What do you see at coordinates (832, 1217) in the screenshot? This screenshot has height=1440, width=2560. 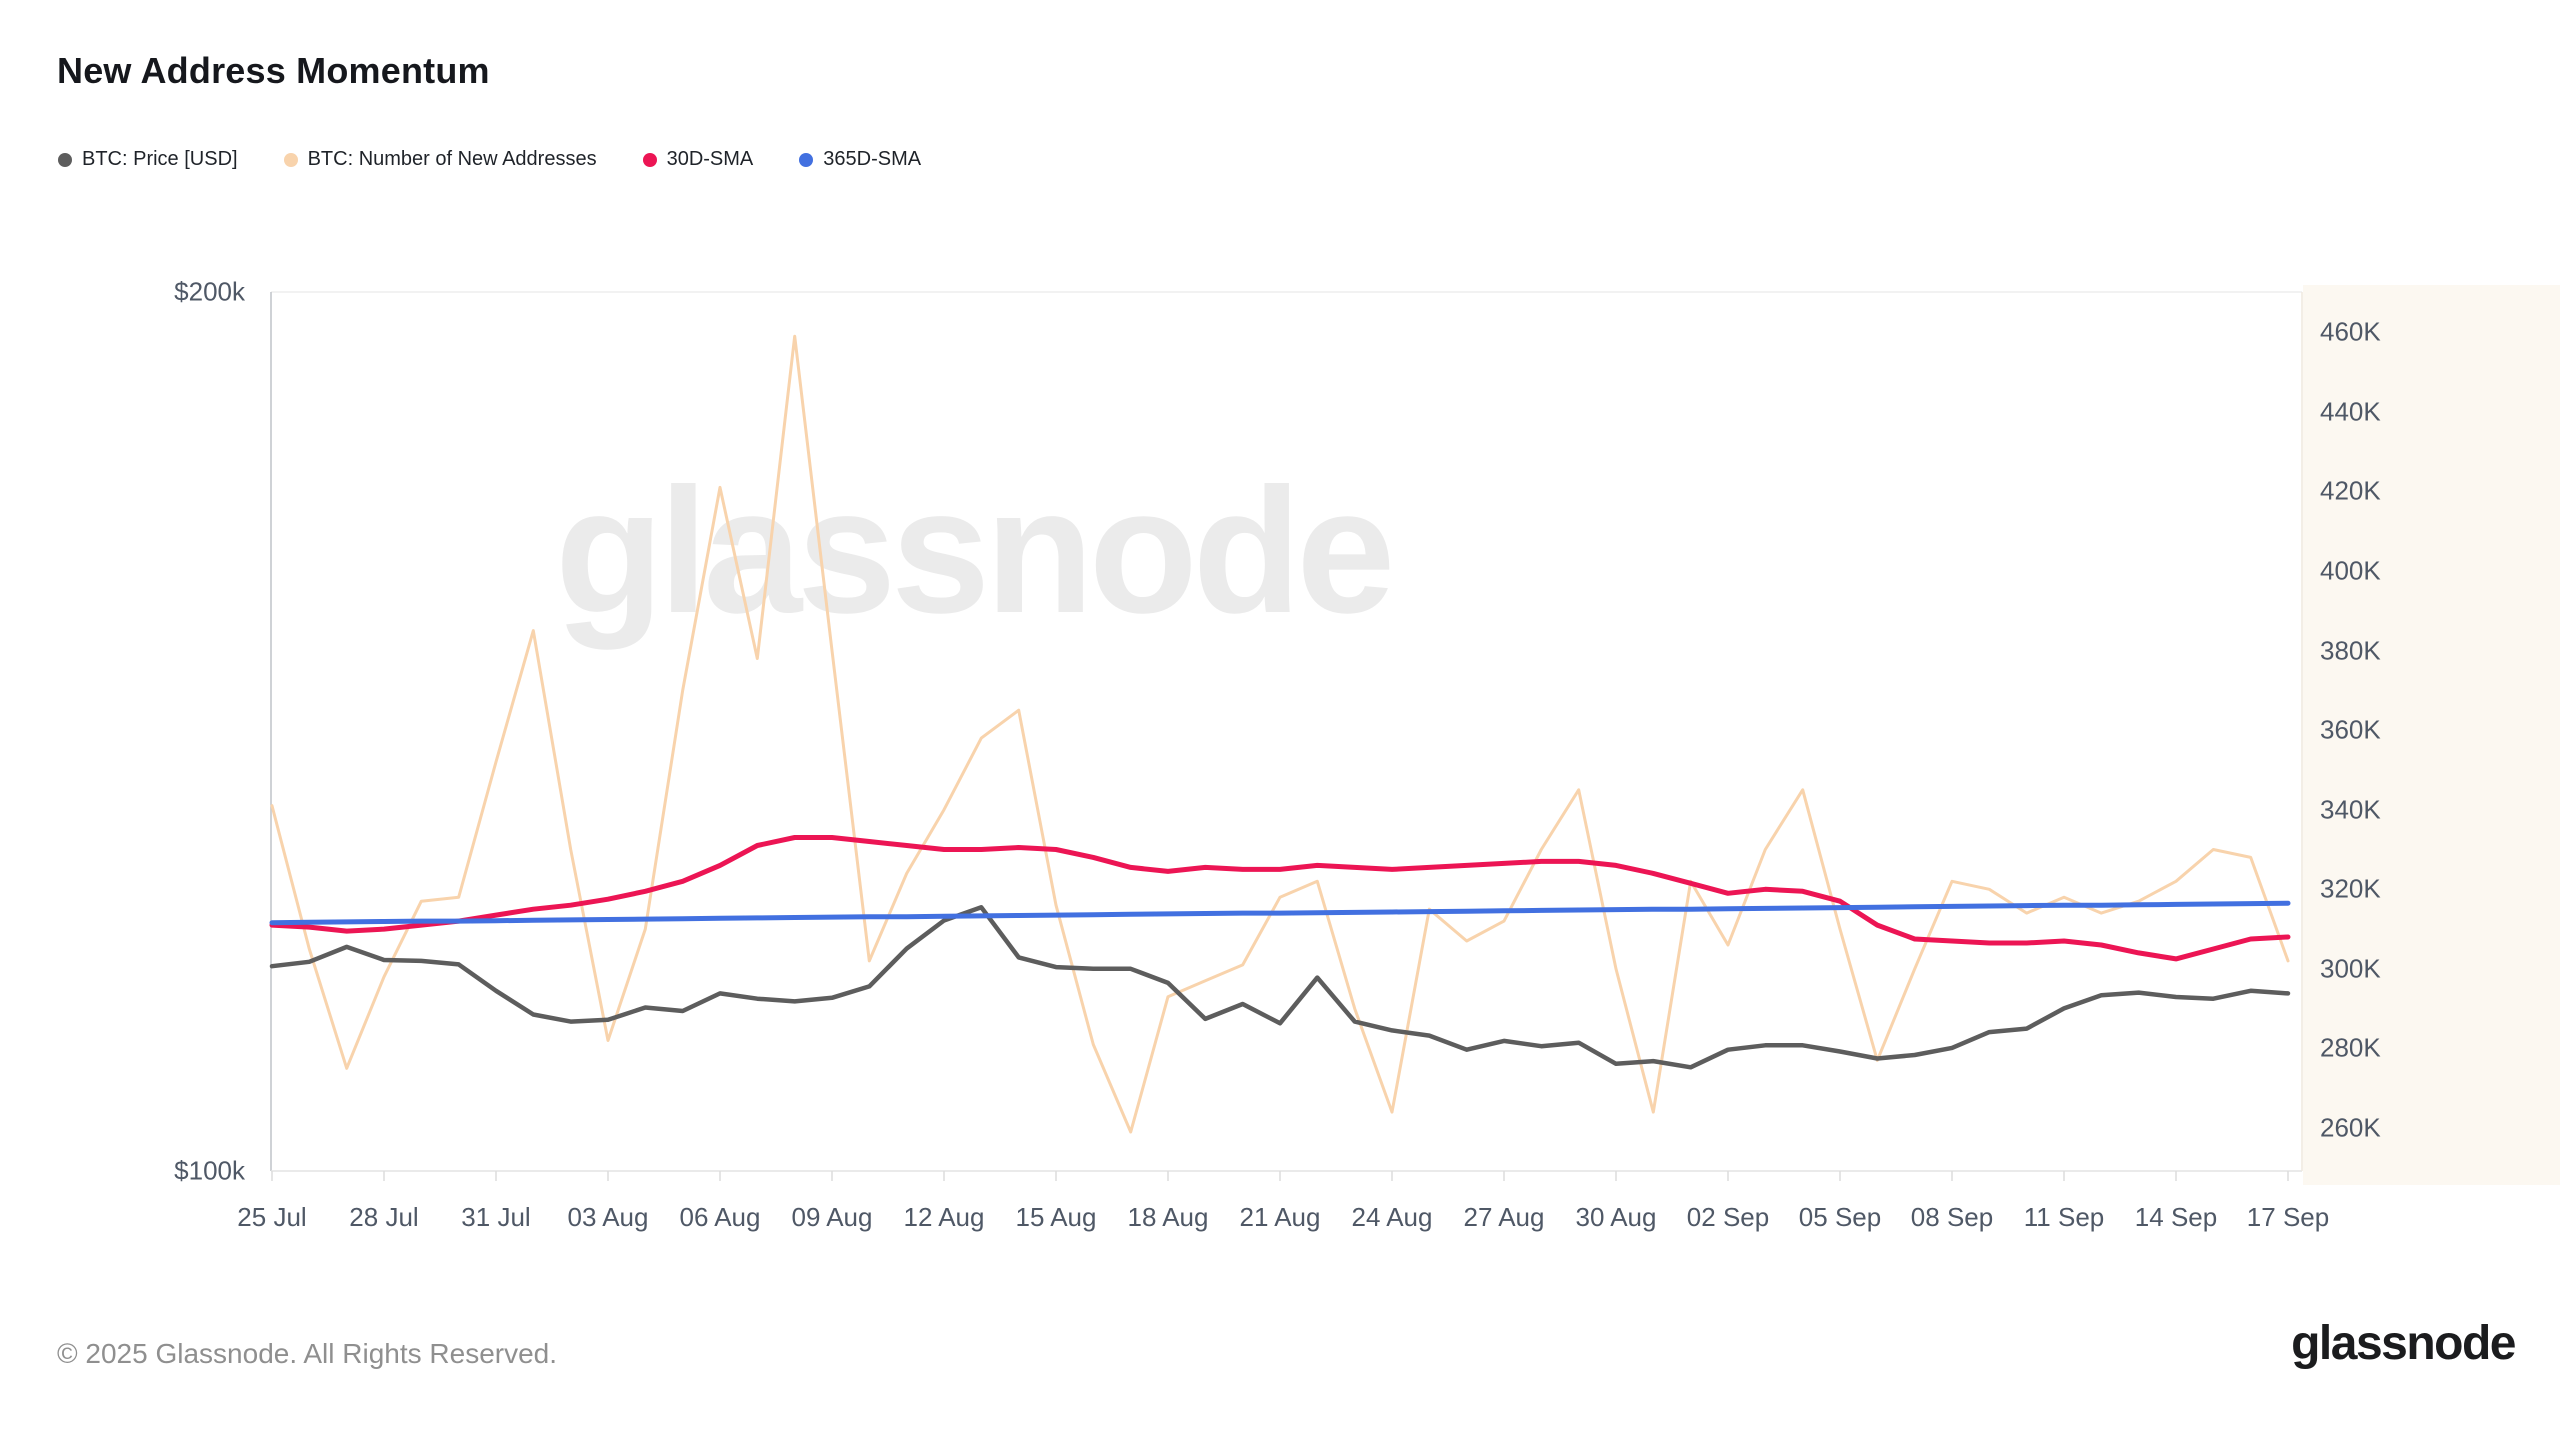 I see `x-tick-label: 09 Aug` at bounding box center [832, 1217].